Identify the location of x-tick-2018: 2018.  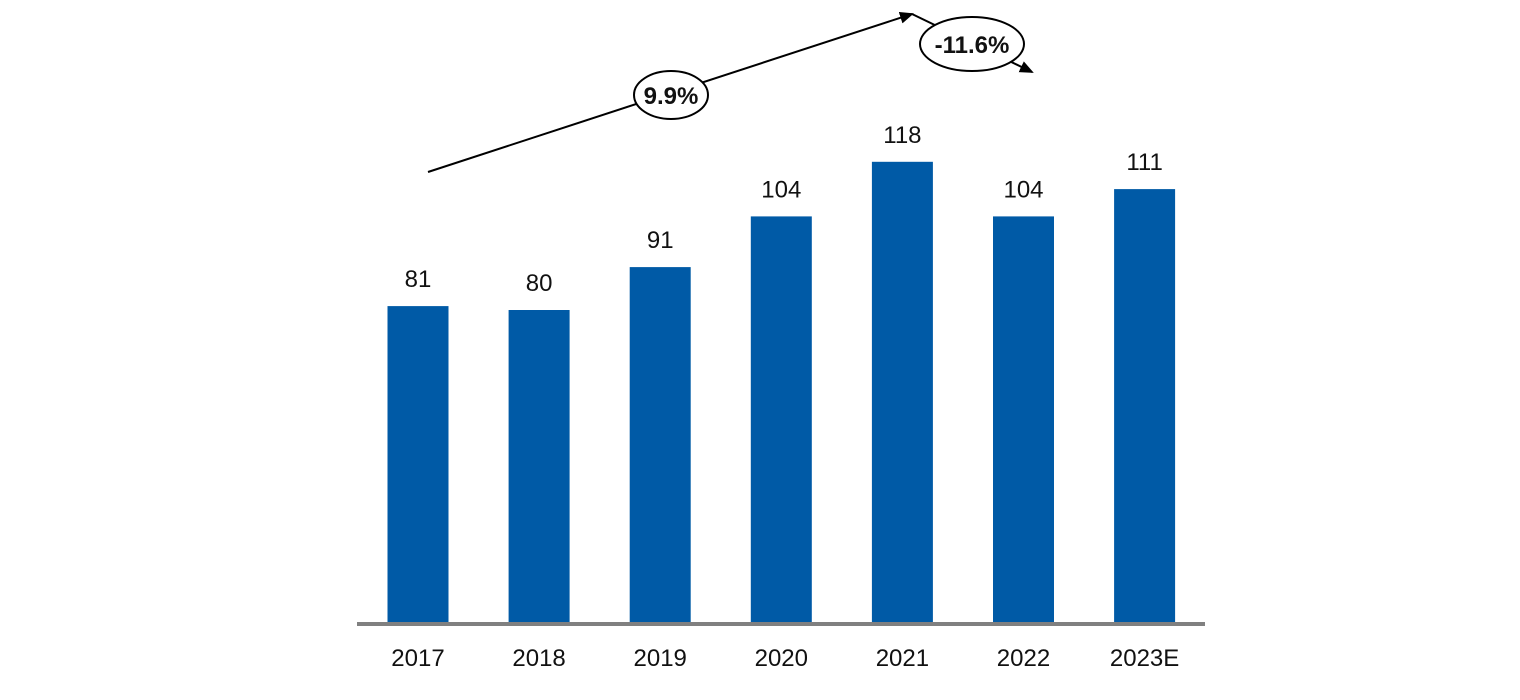
(538, 658).